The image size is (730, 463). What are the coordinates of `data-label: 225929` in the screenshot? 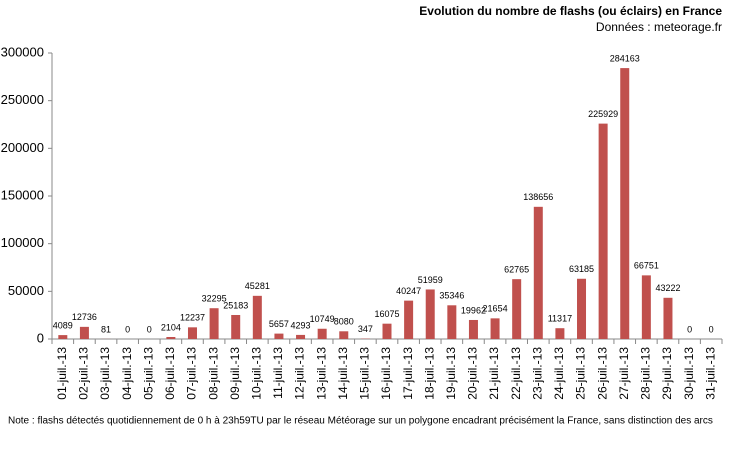 It's located at (603, 114).